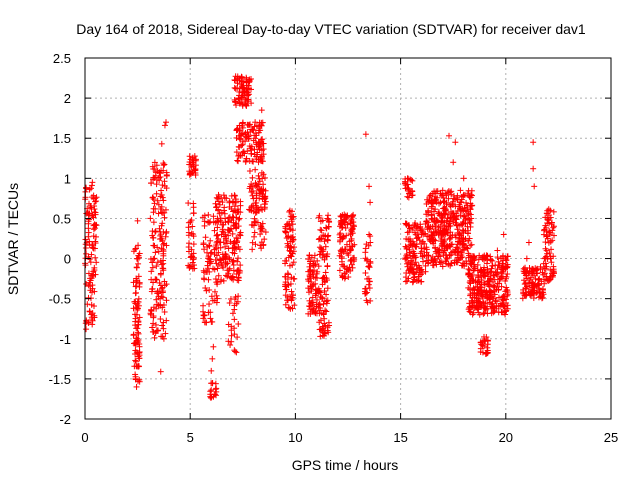 The width and height of the screenshot is (640, 480). Describe the element at coordinates (13, 239) in the screenshot. I see `y-axis-label: SDTVAR / TECUs` at that location.